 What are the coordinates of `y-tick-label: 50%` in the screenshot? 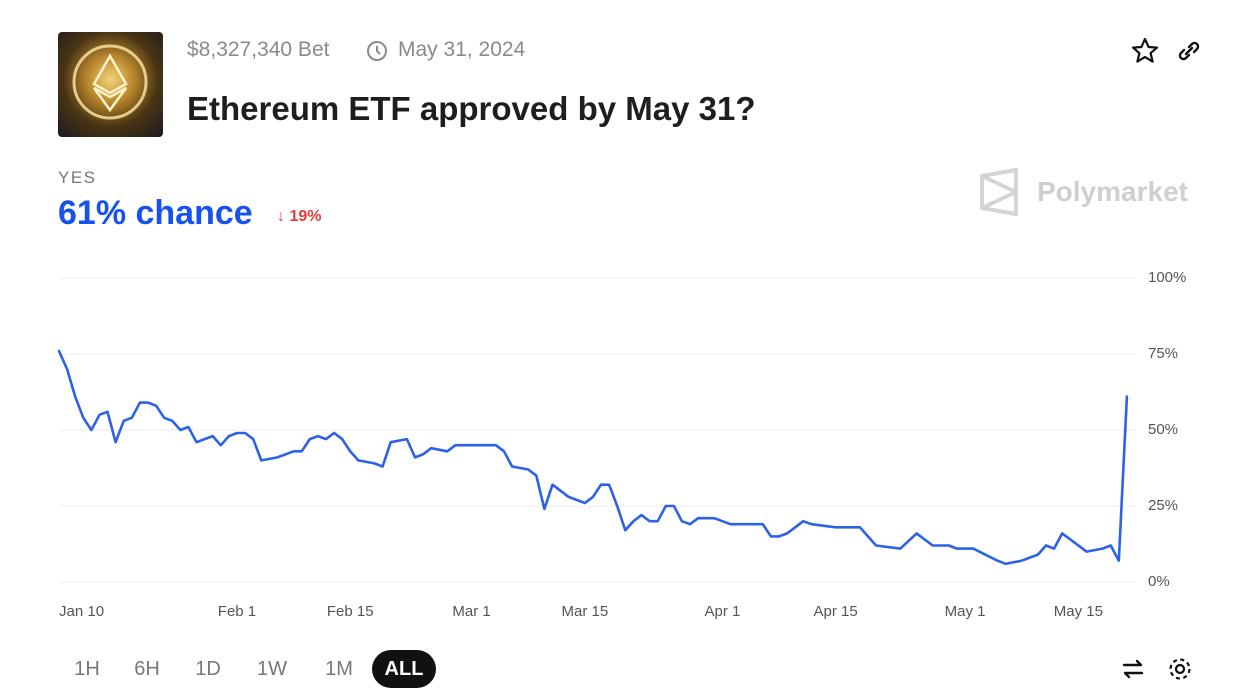 It's located at (1163, 429).